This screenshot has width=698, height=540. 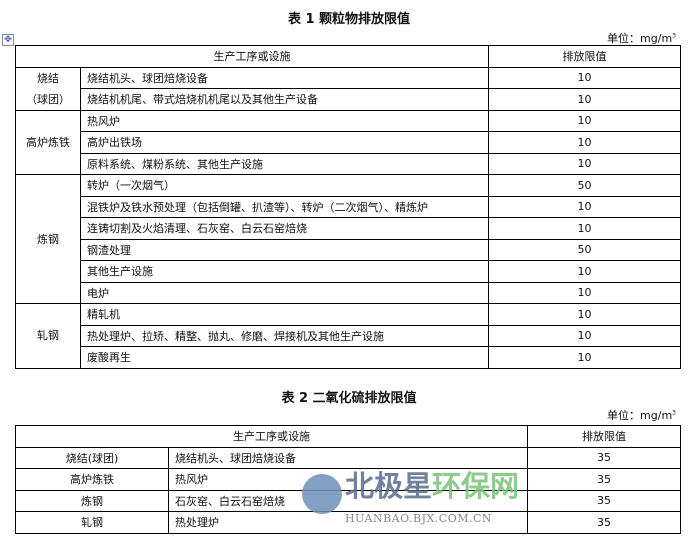 I want to click on table-row: 高炉炼铁 热风炉 10, so click(x=348, y=142).